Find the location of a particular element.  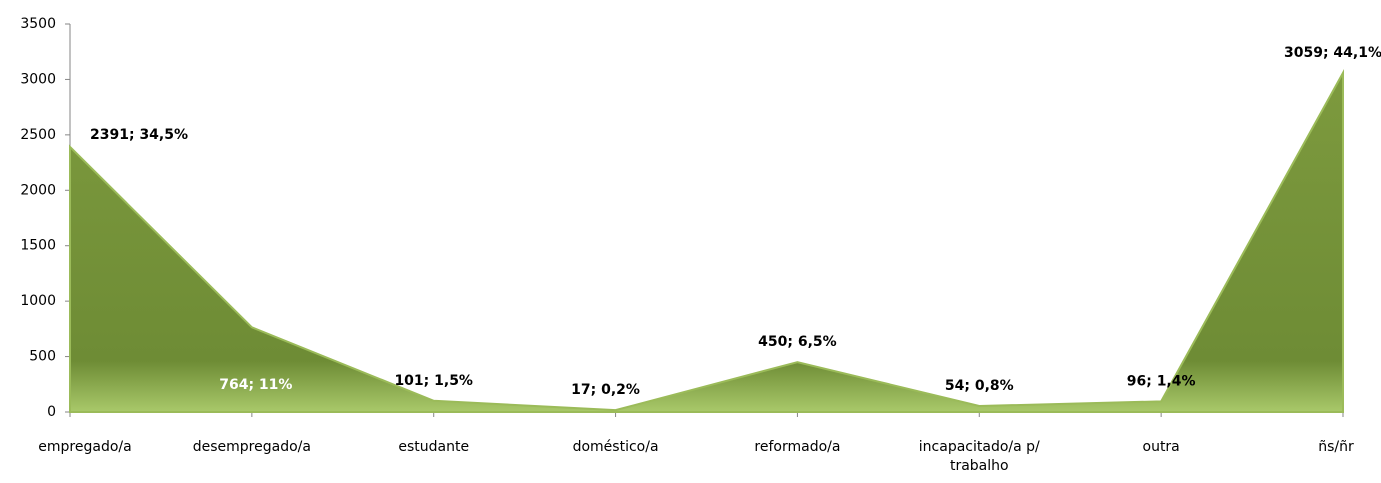

x-tick-label: empregado/a is located at coordinates (85, 447).